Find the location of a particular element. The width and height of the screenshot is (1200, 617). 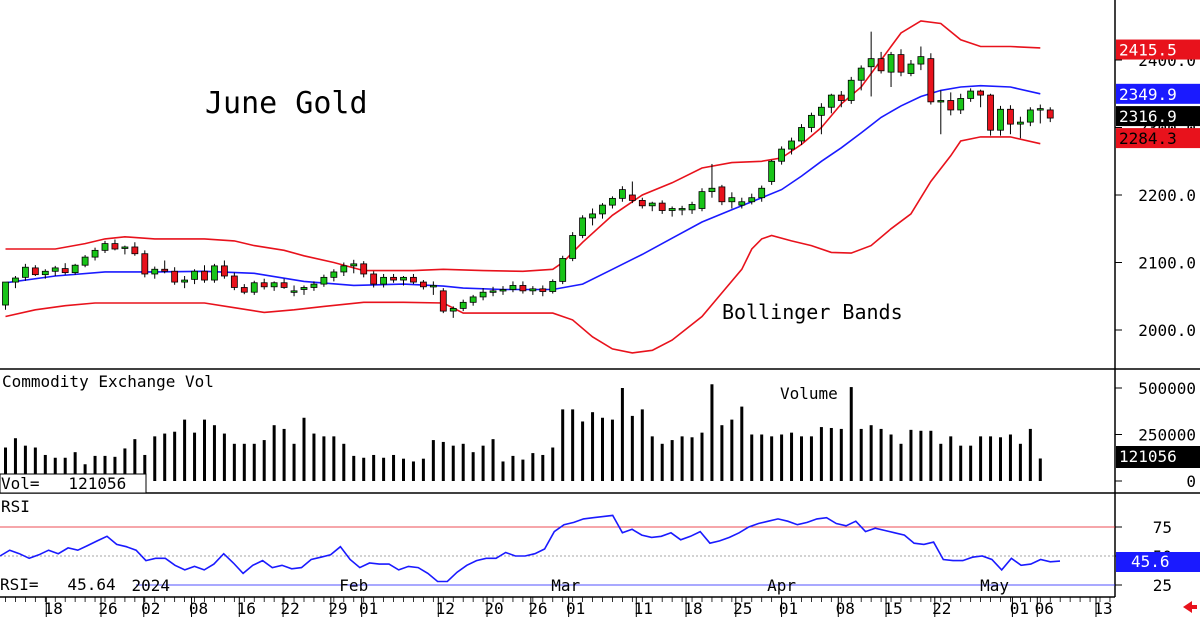

scroll-arrow-icon is located at coordinates (1187, 607).